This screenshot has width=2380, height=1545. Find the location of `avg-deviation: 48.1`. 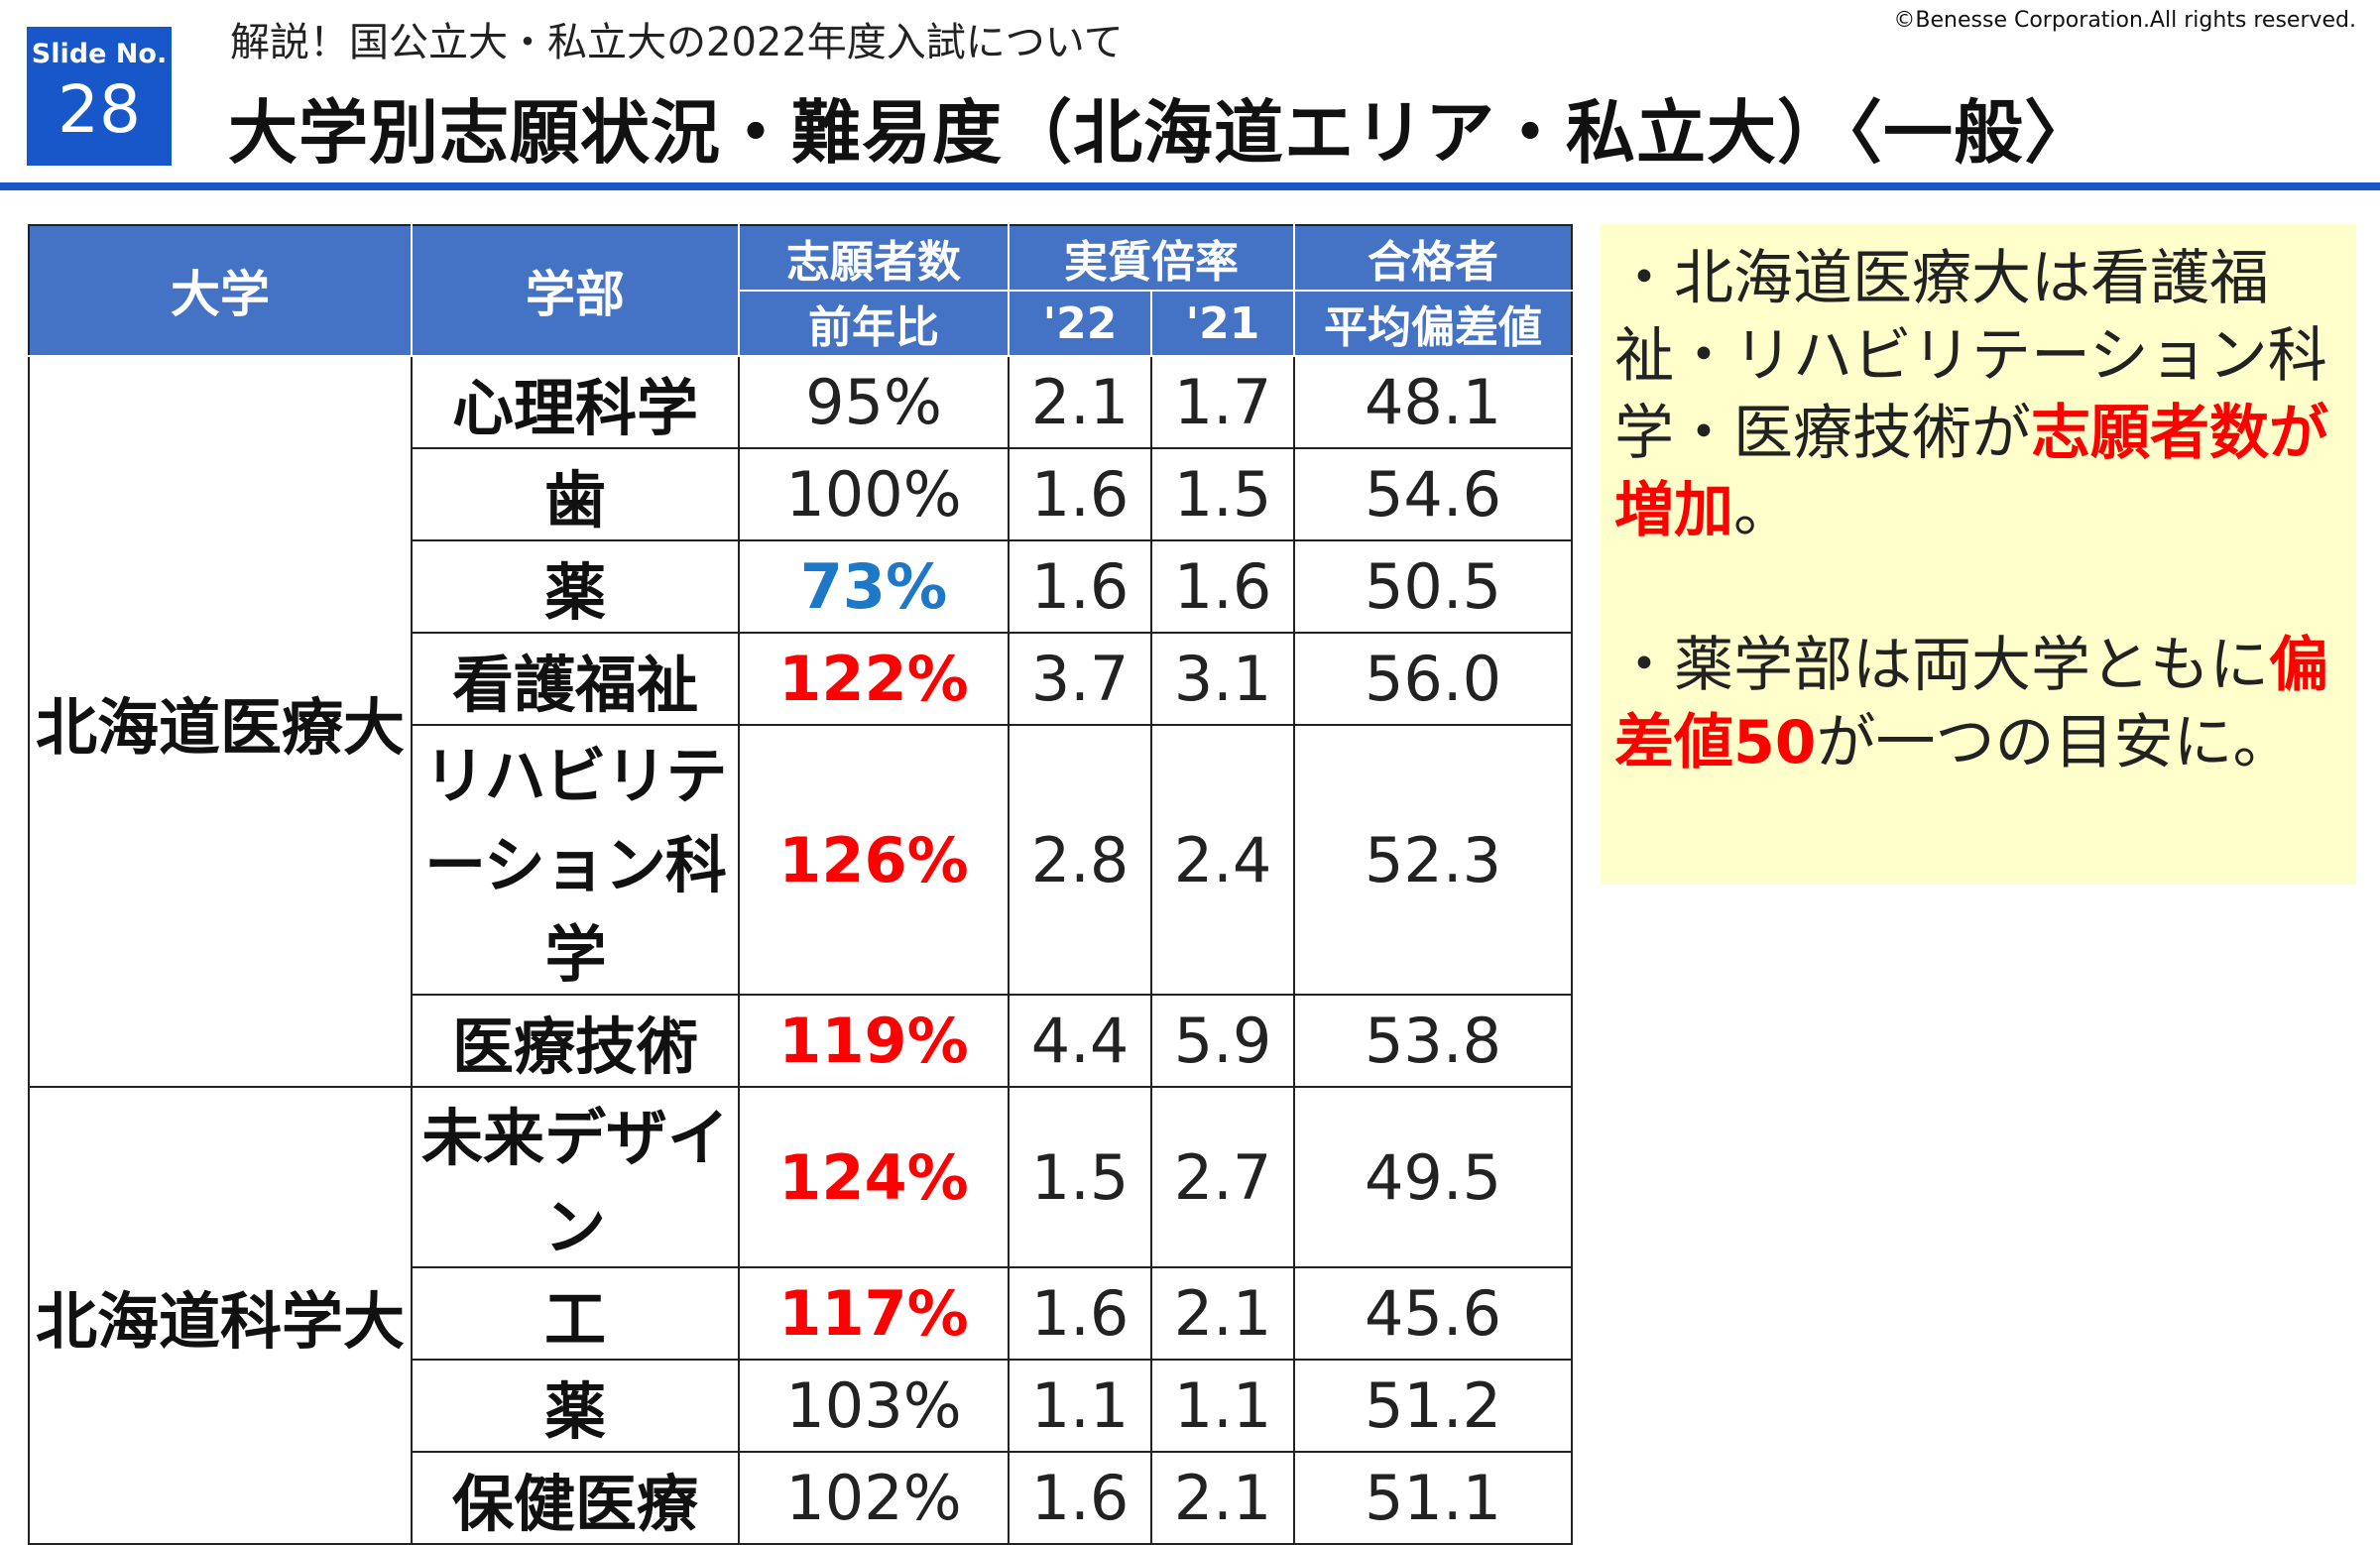

avg-deviation: 48.1 is located at coordinates (1433, 402).